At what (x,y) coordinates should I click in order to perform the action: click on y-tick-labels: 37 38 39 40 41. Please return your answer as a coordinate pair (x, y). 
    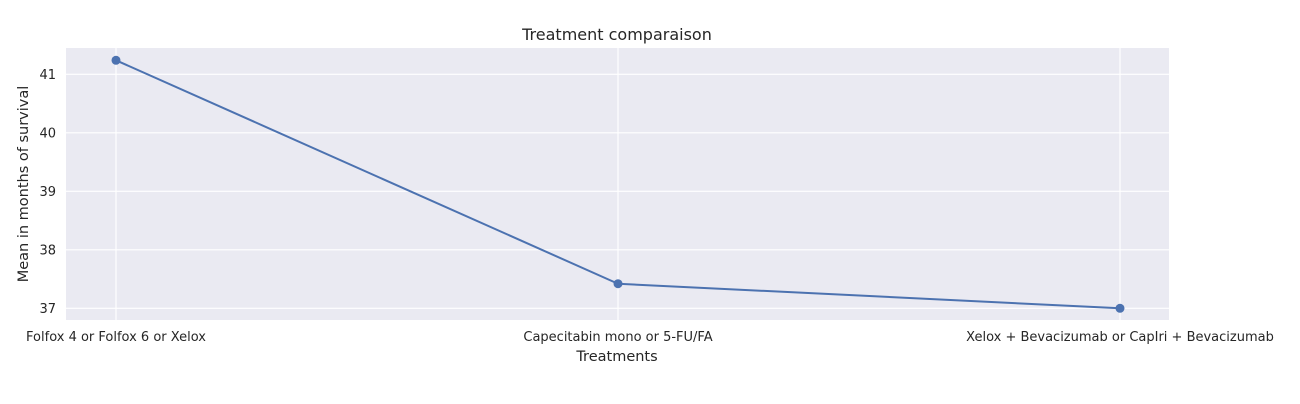
    Looking at the image, I should click on (47, 192).